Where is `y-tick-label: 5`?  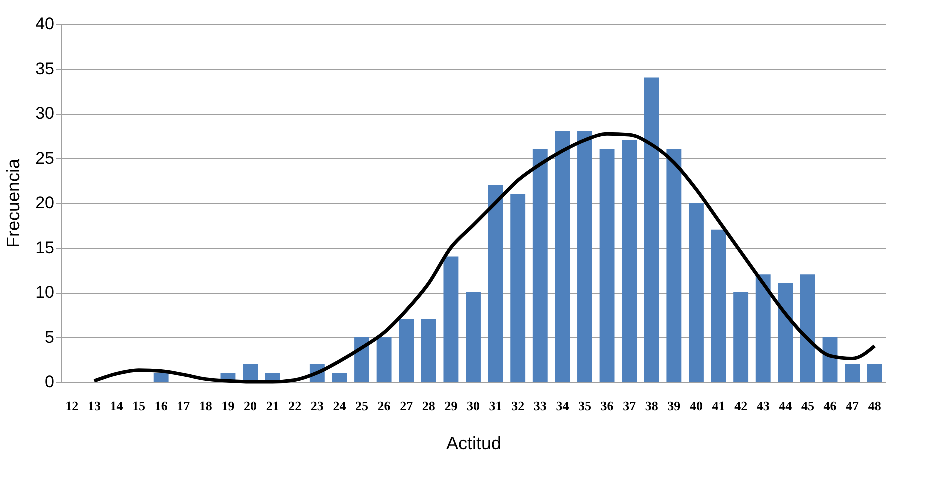 y-tick-label: 5 is located at coordinates (49, 337).